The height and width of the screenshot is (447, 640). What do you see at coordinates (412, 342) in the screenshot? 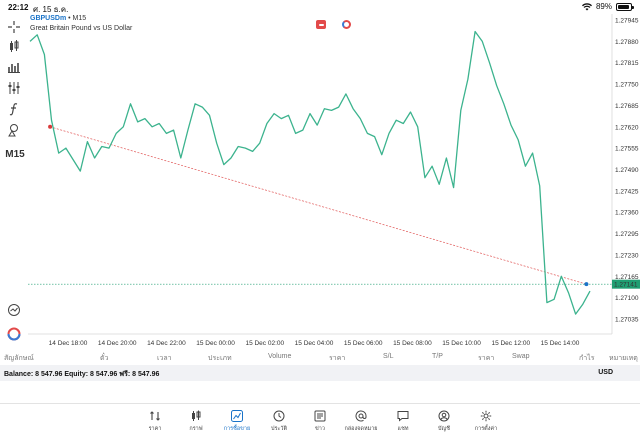
I see `time-tick-label: 15 Dec 08:00` at bounding box center [412, 342].